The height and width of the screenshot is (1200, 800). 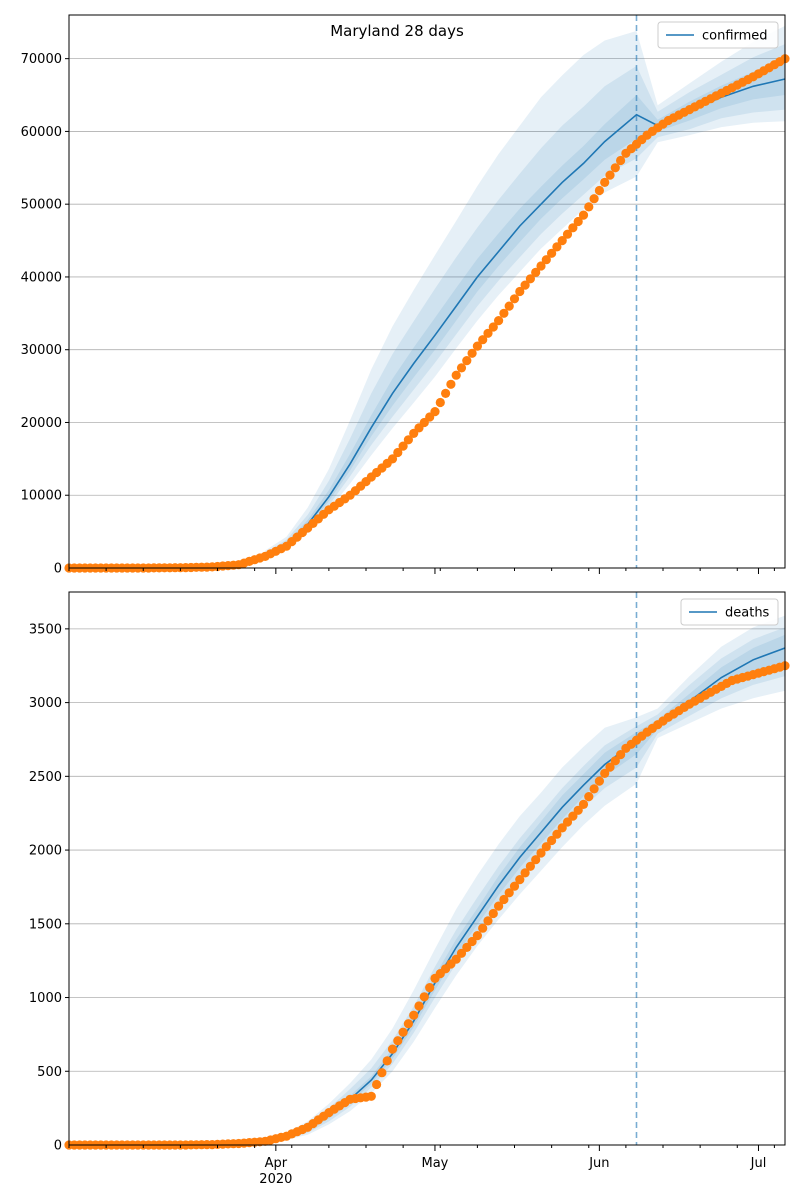 What do you see at coordinates (41, 496) in the screenshot?
I see `y-tick-label: 10000` at bounding box center [41, 496].